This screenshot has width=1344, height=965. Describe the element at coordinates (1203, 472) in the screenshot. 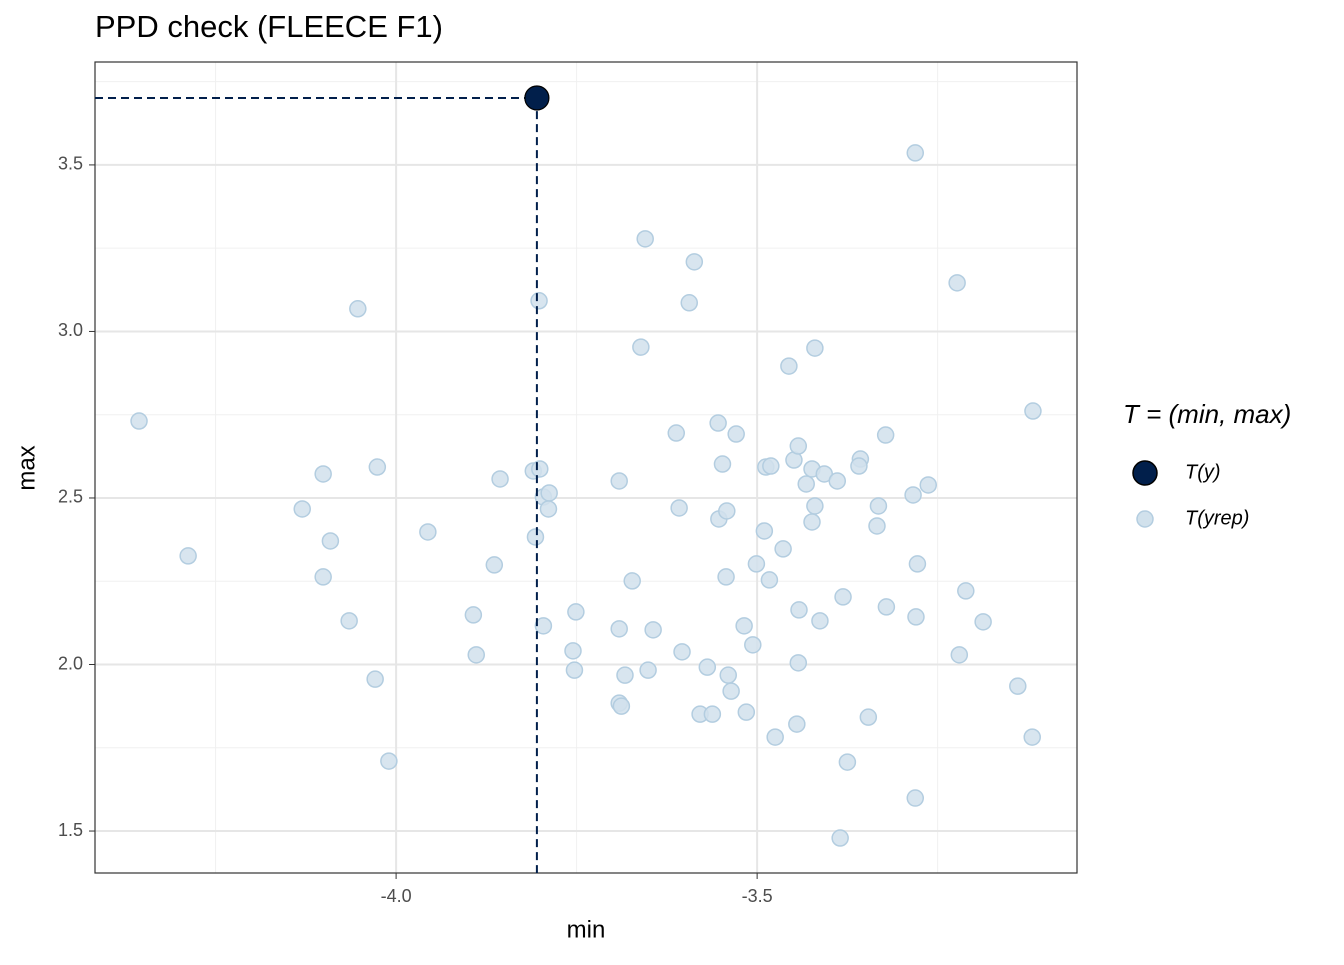

I see `legend-label: T(y)` at that location.